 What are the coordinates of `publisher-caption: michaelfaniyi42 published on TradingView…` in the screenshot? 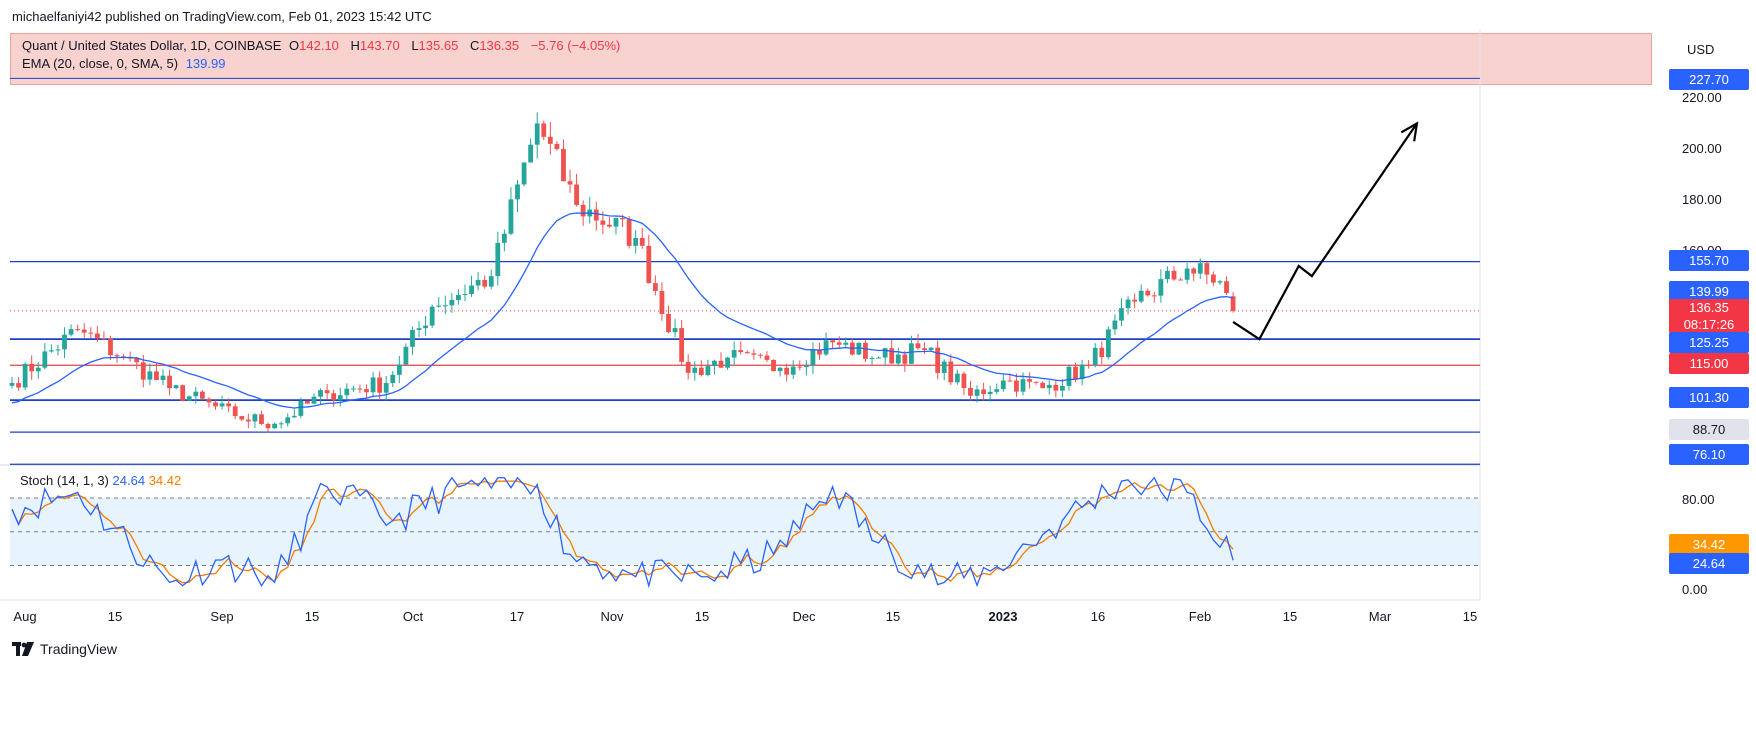 It's located at (222, 16).